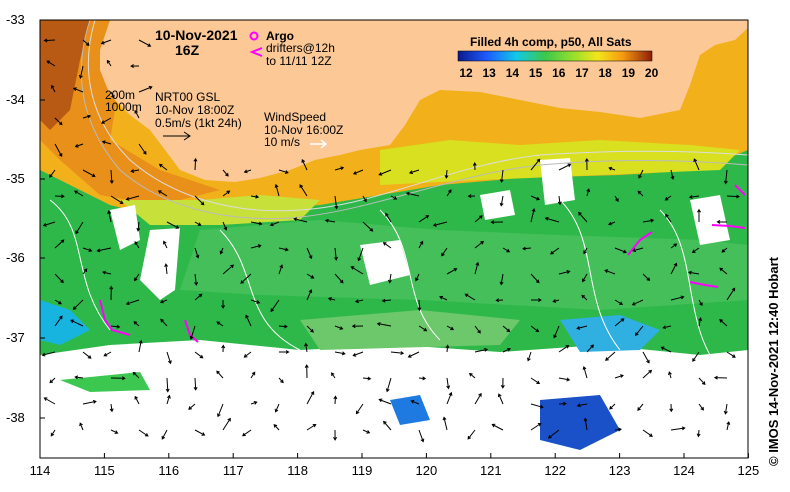 Image resolution: width=790 pixels, height=492 pixels. I want to click on colorbar-tick-label: 18, so click(605, 73).